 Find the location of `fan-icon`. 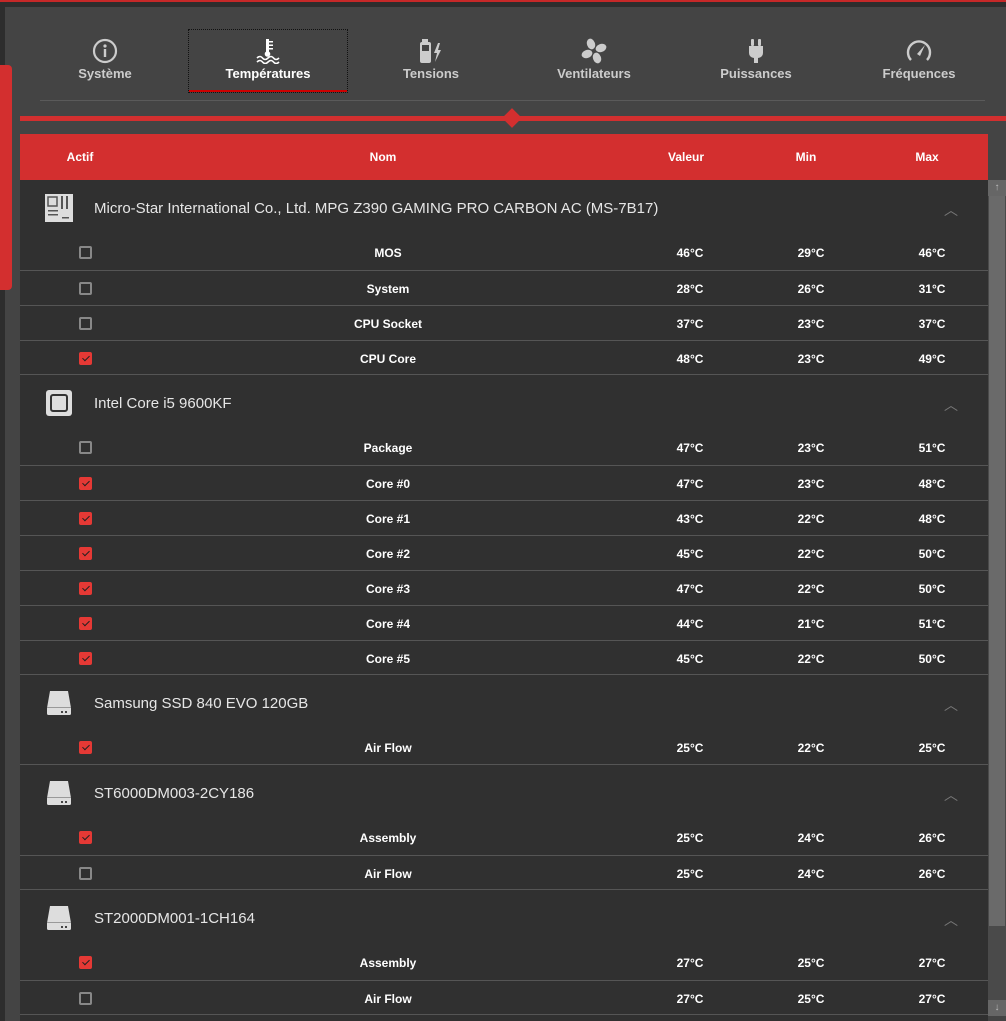

fan-icon is located at coordinates (594, 51).